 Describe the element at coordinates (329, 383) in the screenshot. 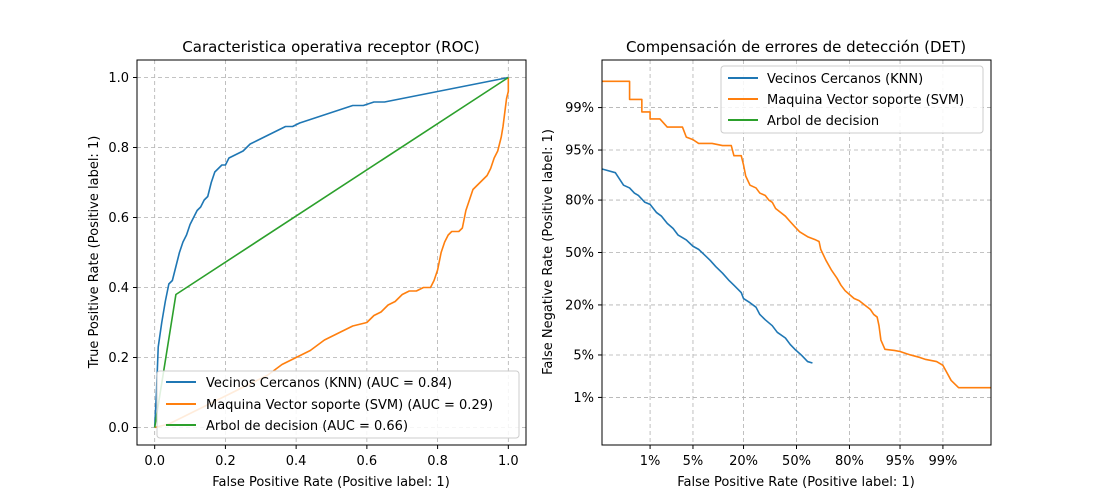

I see `roc-legend-label-knn: Vecinos Cercanos (KNN) (AUC = 0.84)` at that location.